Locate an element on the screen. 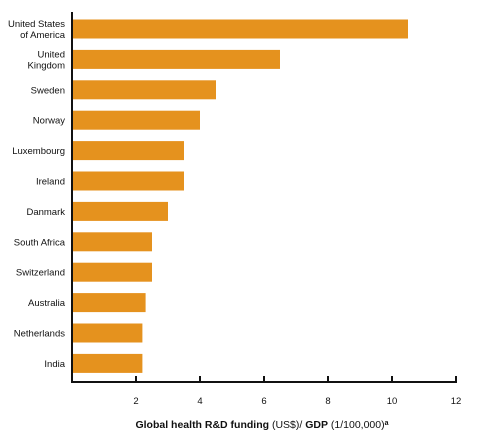 The image size is (489, 442). category-label: Netherlands is located at coordinates (39, 334).